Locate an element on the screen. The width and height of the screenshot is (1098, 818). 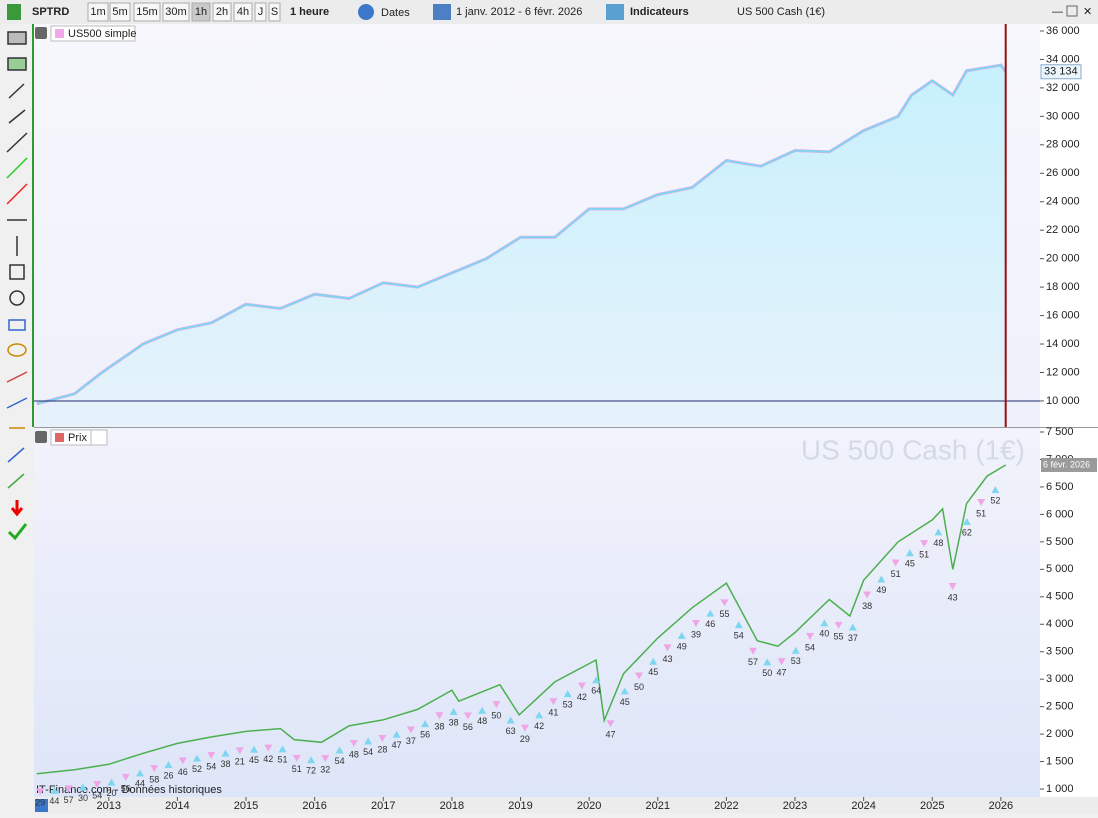
trade-label: 45 is located at coordinates (653, 672).